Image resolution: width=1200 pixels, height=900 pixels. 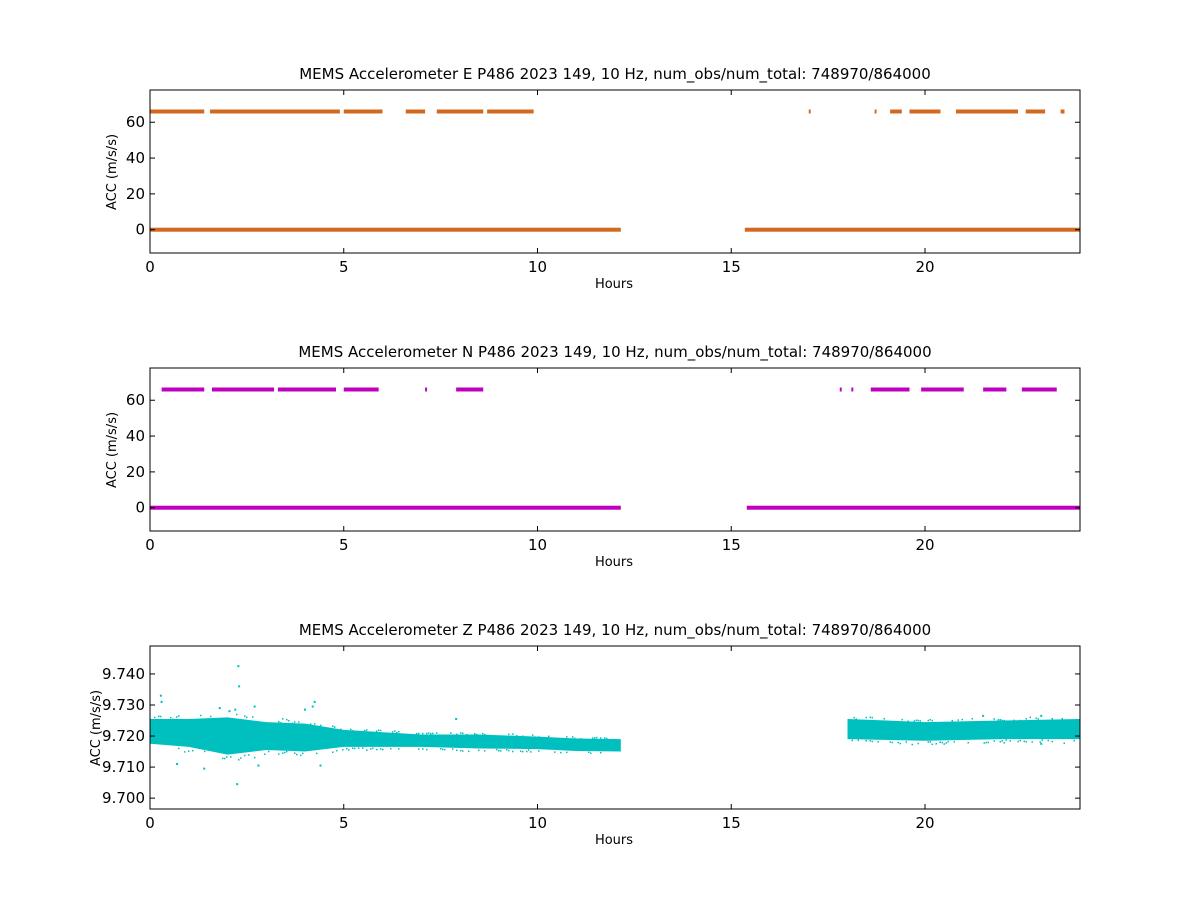 I want to click on y-axis-label-n: ACC (m/s/s), so click(x=112, y=450).